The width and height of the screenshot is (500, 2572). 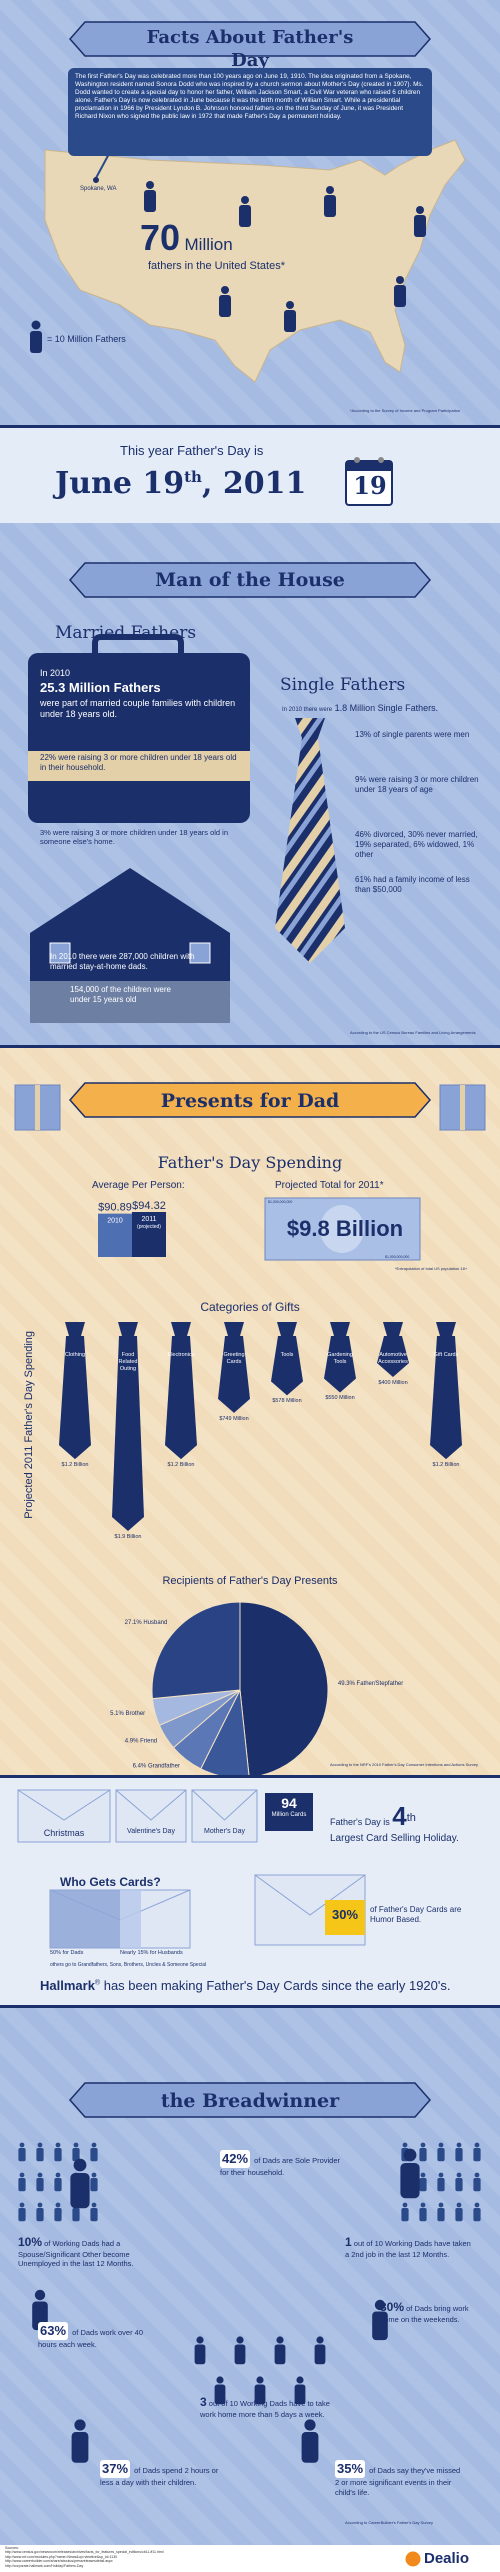 I want to click on fathers-unit: Million, so click(x=208, y=244).